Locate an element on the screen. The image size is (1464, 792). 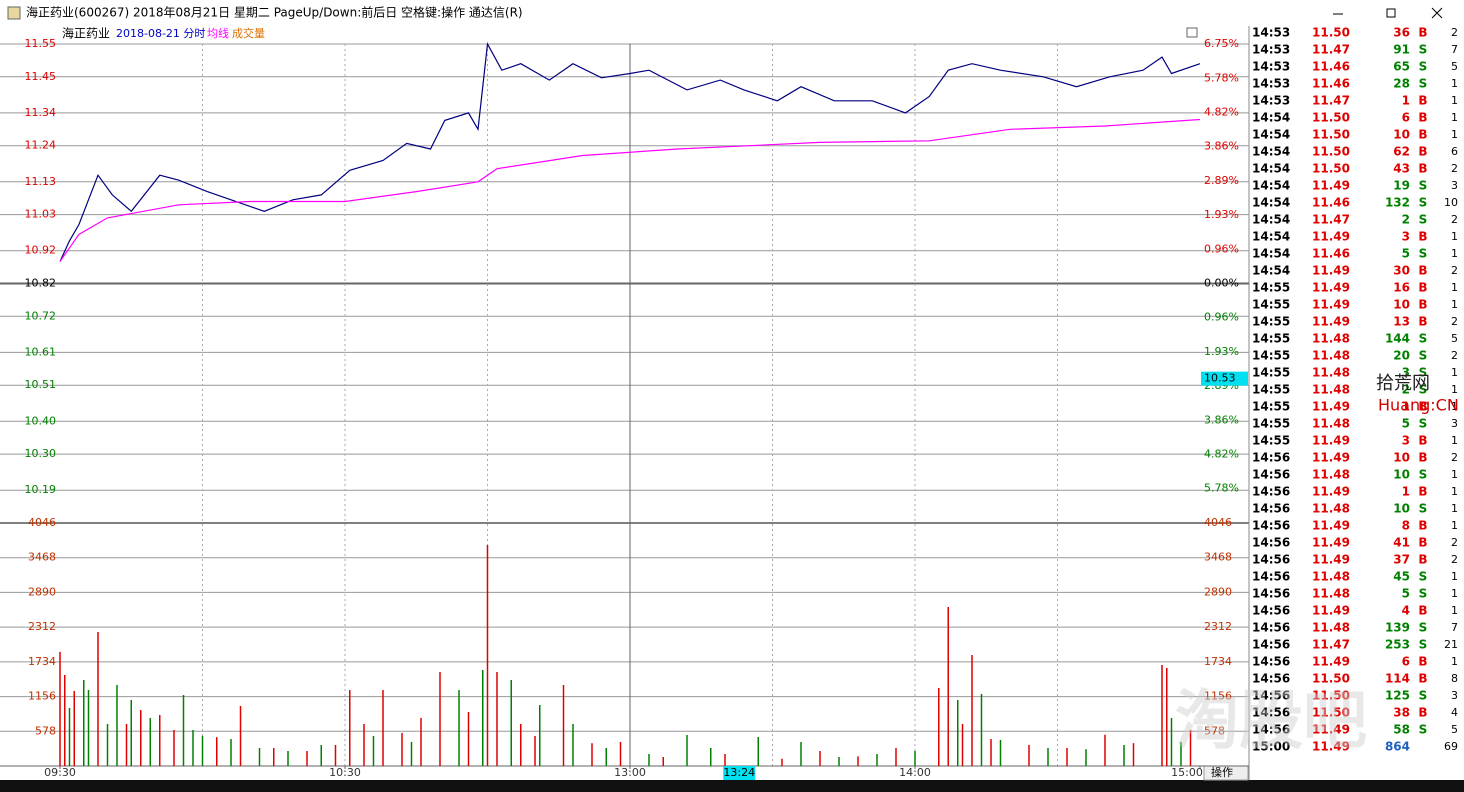
y2-tick-label: 5.78% is located at coordinates (1221, 488).